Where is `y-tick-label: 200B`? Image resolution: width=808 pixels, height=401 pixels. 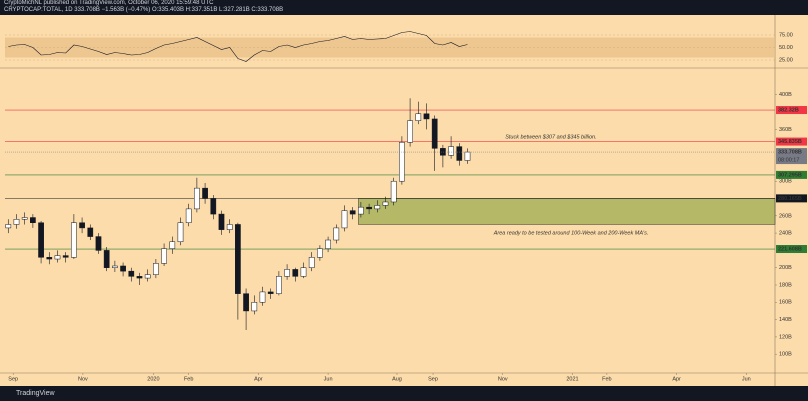 y-tick-label: 200B is located at coordinates (785, 268).